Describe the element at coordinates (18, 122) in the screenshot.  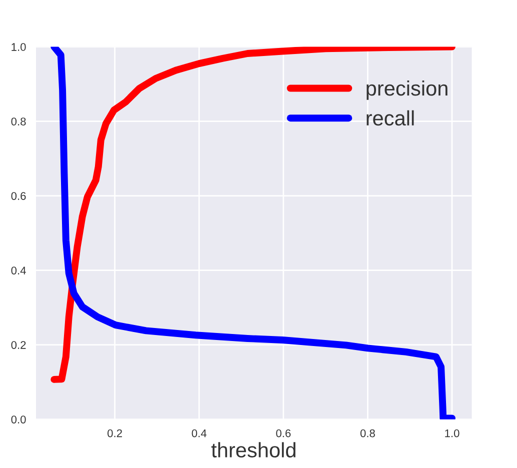
I see `y-tick-label: 0.8` at that location.